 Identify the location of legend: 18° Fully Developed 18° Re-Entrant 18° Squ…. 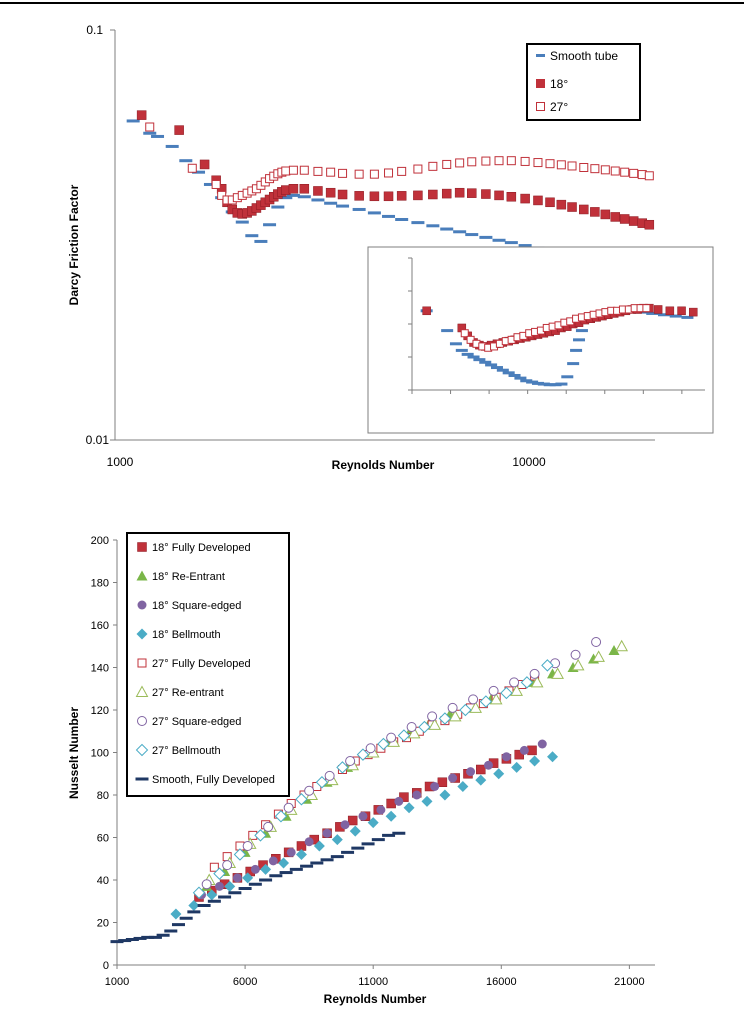
(208, 664).